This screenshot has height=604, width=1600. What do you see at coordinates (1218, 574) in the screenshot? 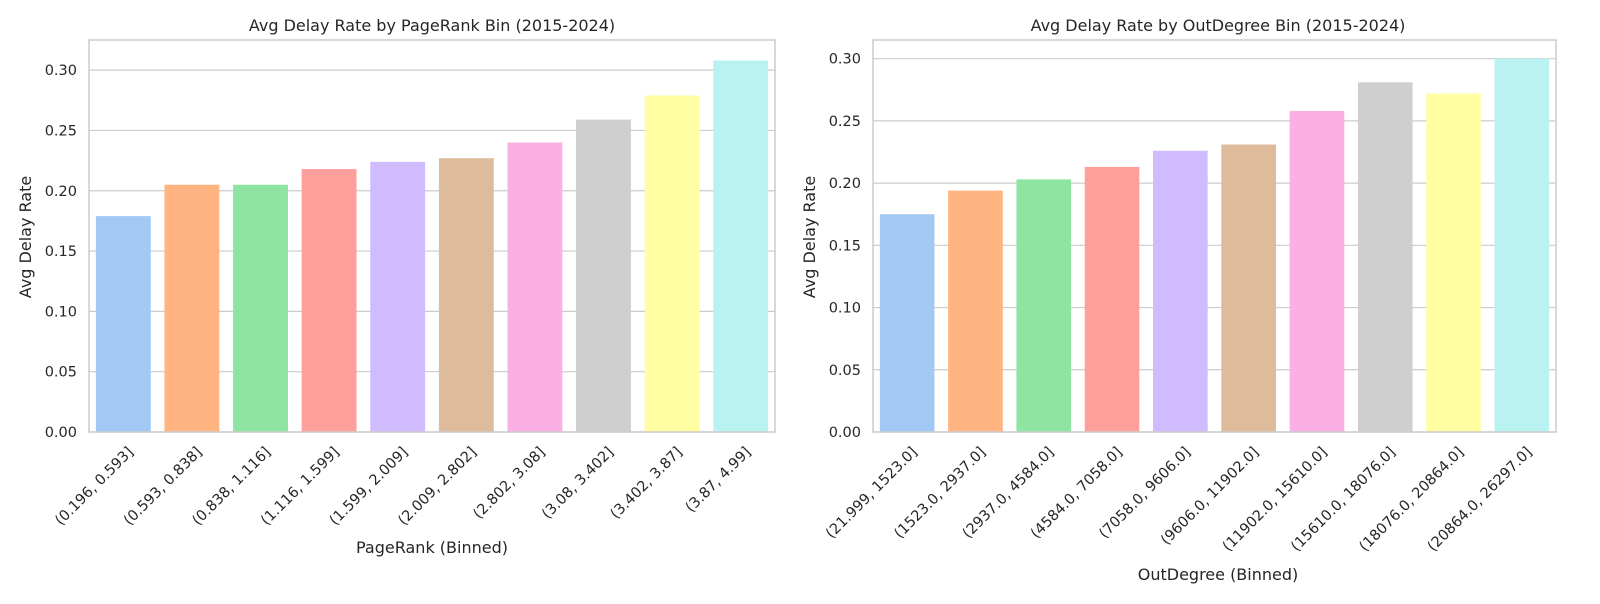
I see `x-axis-label: OutDegree (Binned)` at bounding box center [1218, 574].